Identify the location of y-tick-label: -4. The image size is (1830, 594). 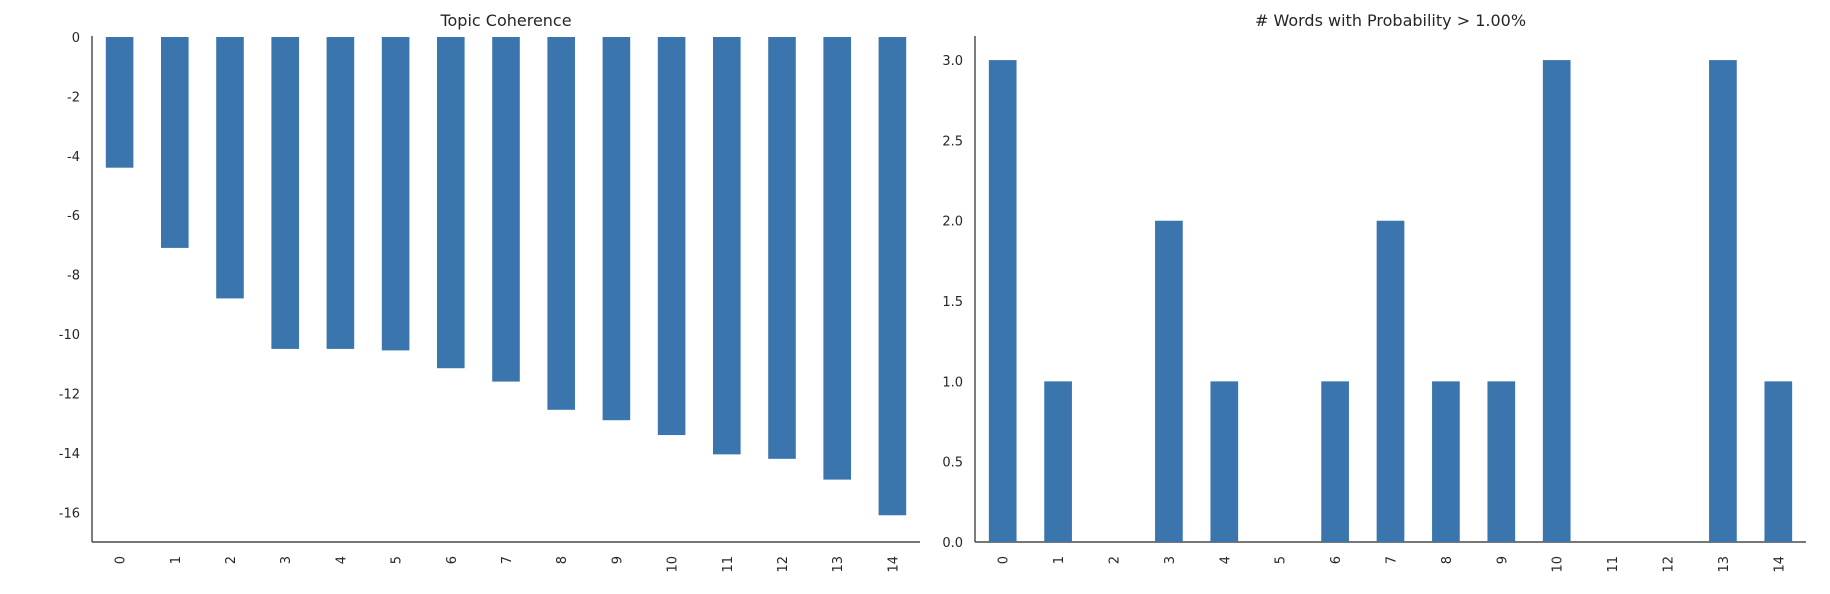
(73, 157).